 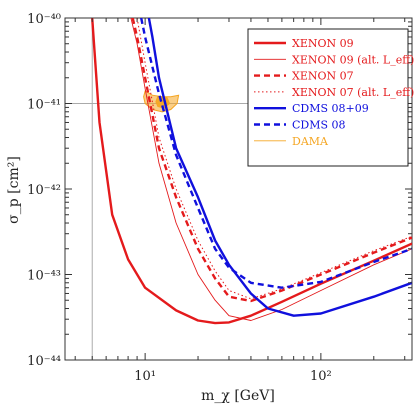 I want to click on legend-label-4: CDMS 08+09, so click(x=330, y=108).